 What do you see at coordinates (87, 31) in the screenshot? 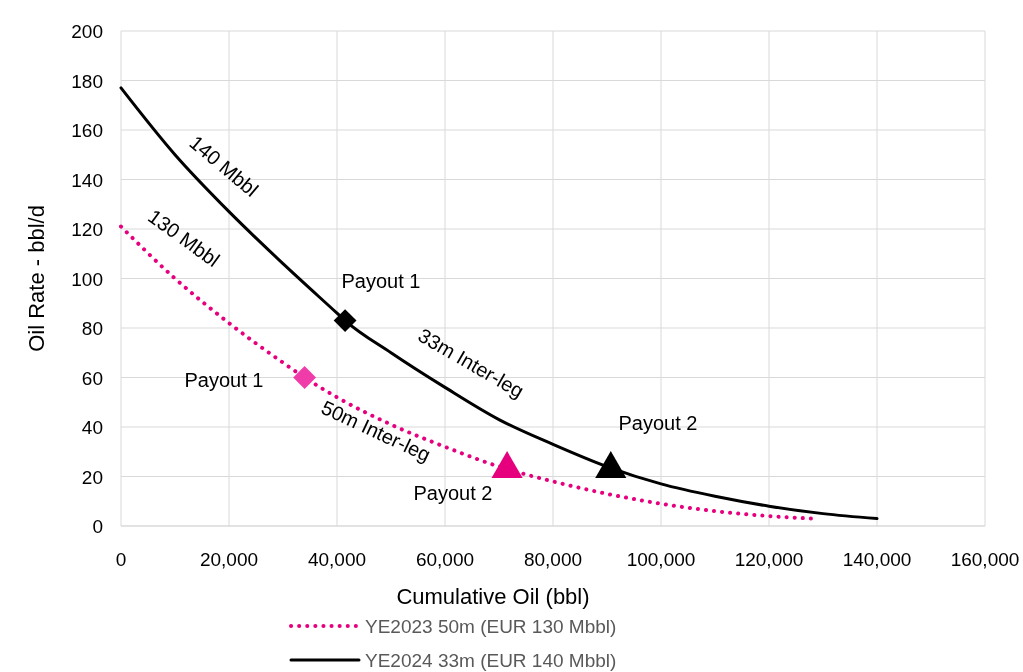
I see `y-tick-label: 200` at bounding box center [87, 31].